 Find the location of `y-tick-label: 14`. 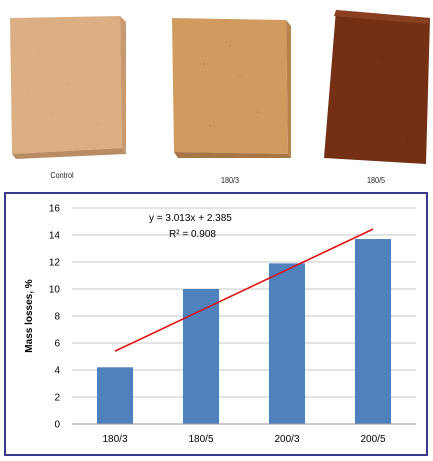

y-tick-label: 14 is located at coordinates (55, 236).